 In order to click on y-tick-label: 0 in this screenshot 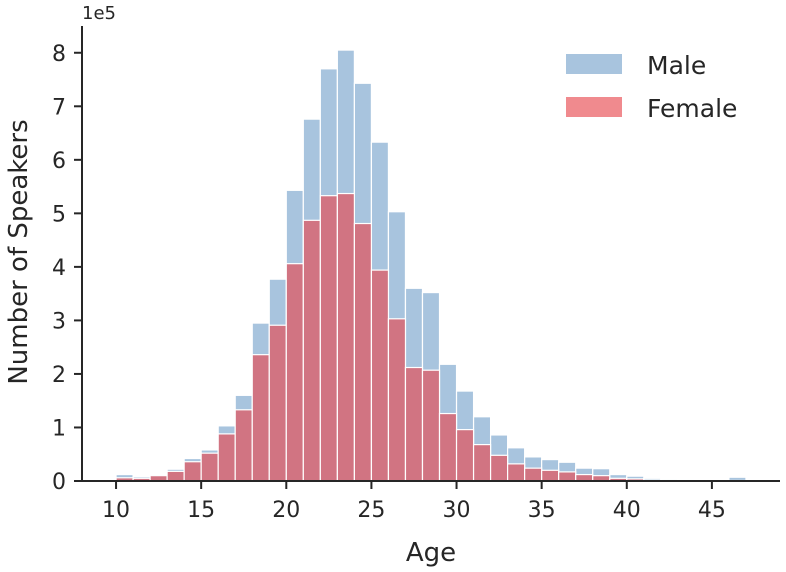, I will do `click(59, 482)`.